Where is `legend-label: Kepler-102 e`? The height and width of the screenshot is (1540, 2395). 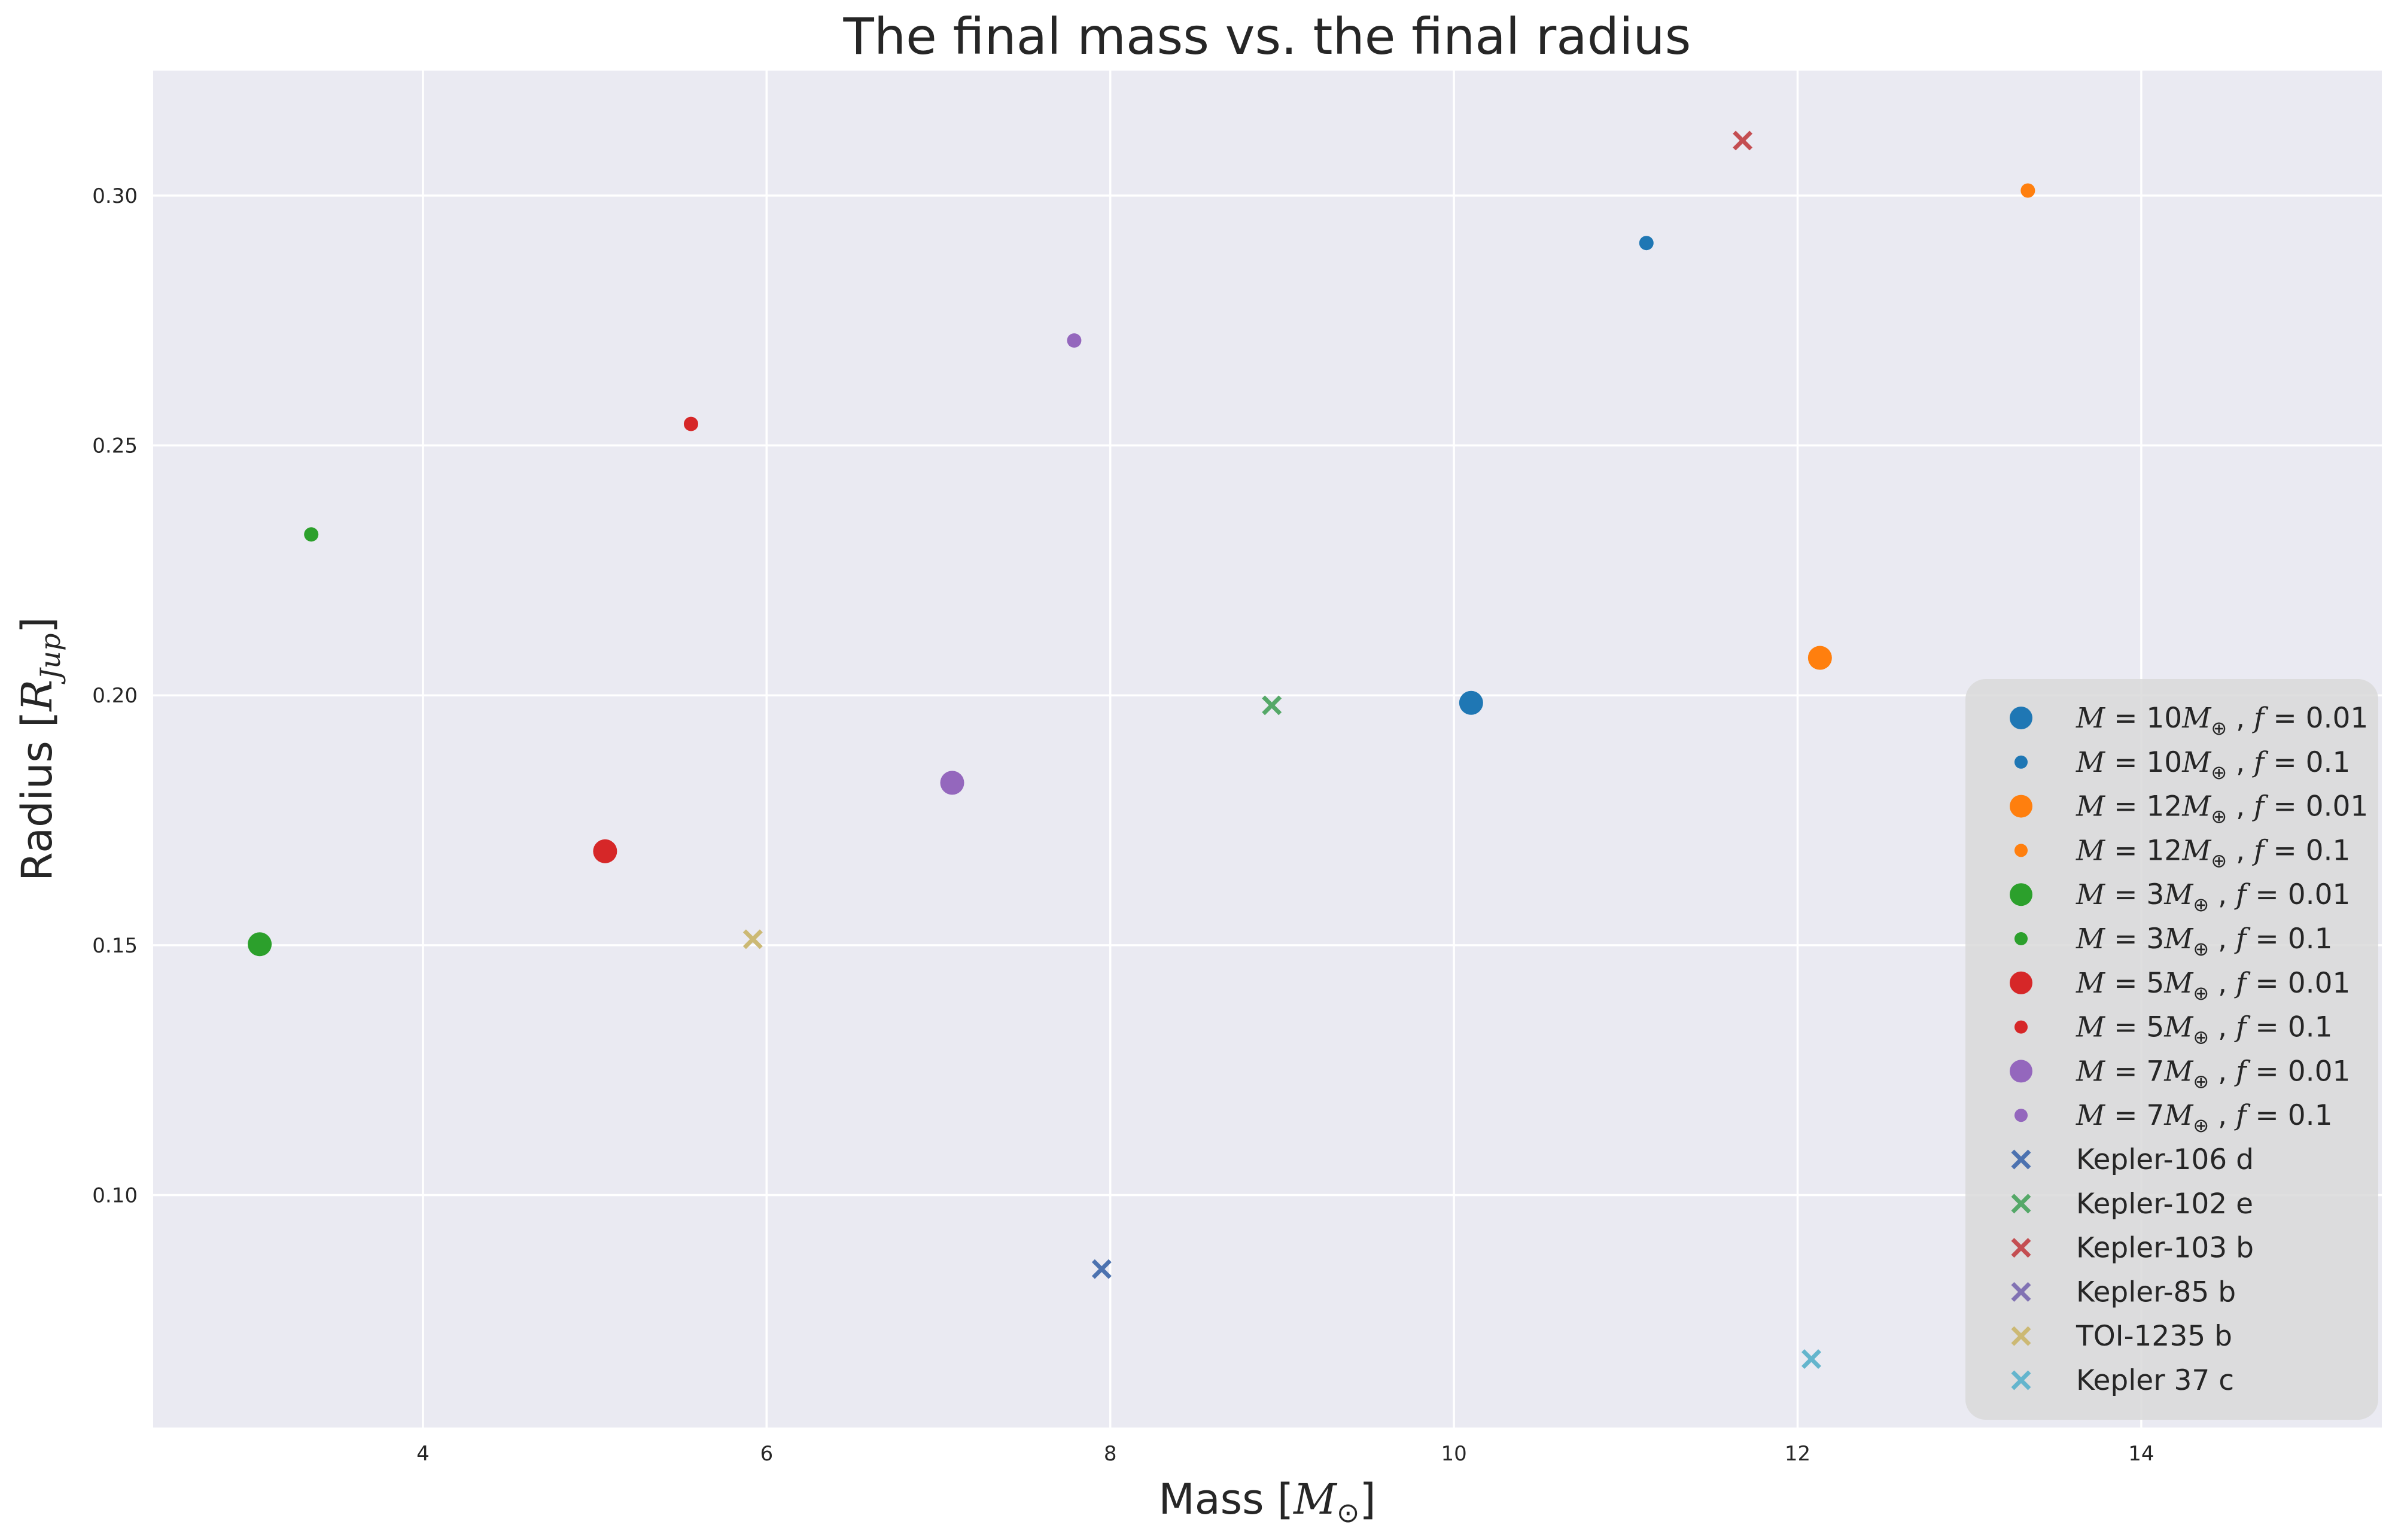 legend-label: Kepler-102 e is located at coordinates (2164, 1204).